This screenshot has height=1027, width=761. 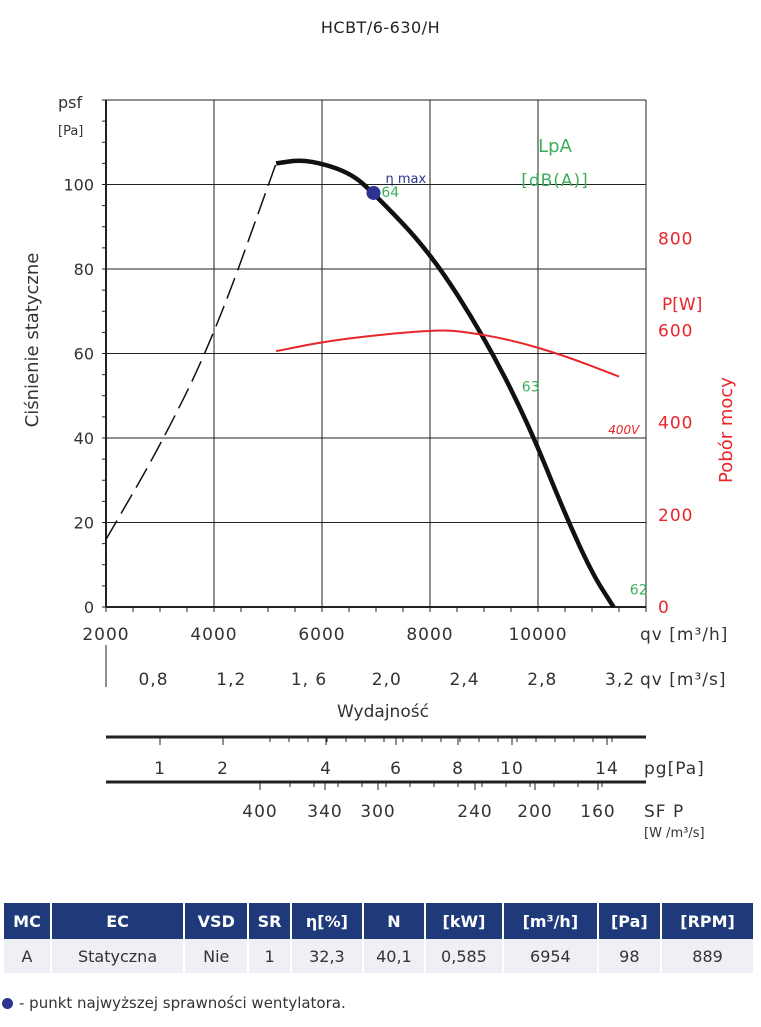 I want to click on x2-tick-label: 2,4, so click(x=465, y=680).